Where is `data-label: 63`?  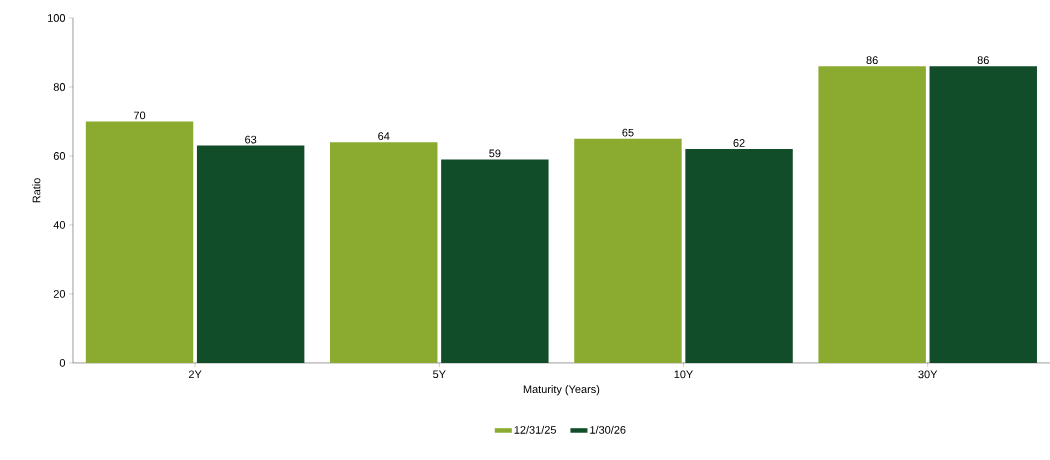 data-label: 63 is located at coordinates (251, 139).